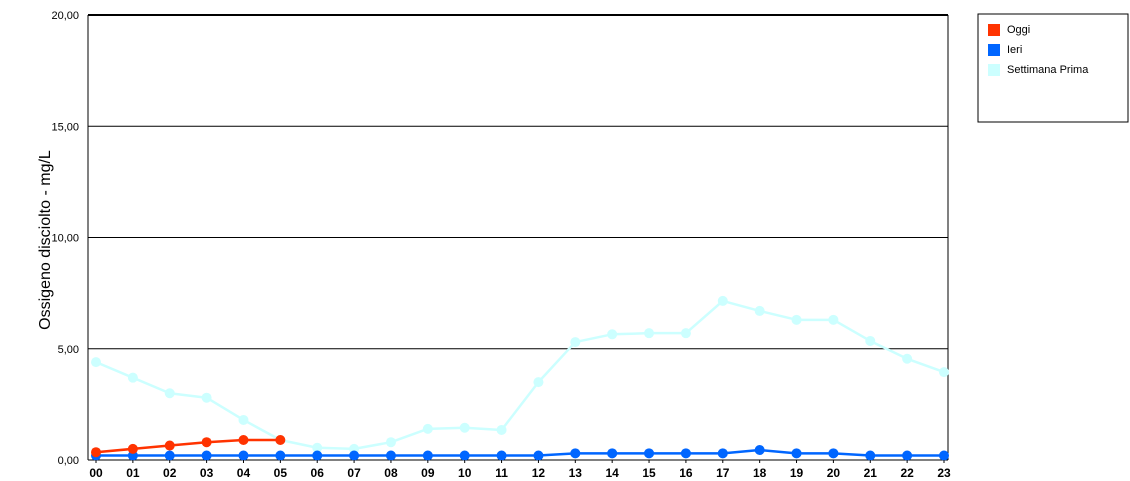 This screenshot has width=1130, height=481. I want to click on y-axis-label: Ossigeno disciolto - mg/L, so click(45, 240).